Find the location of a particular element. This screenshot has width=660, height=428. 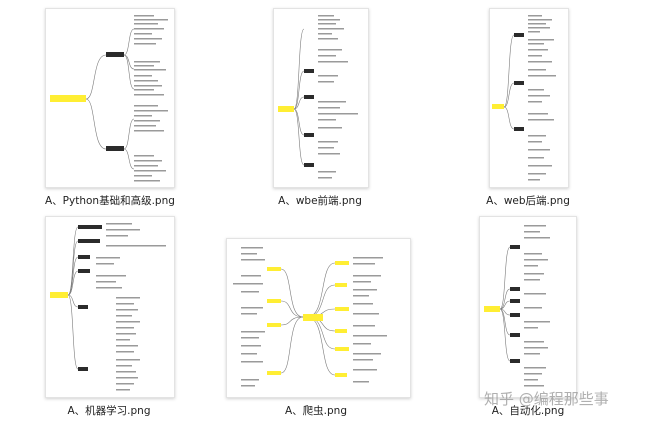

mindmap-automation is located at coordinates (517, 306).